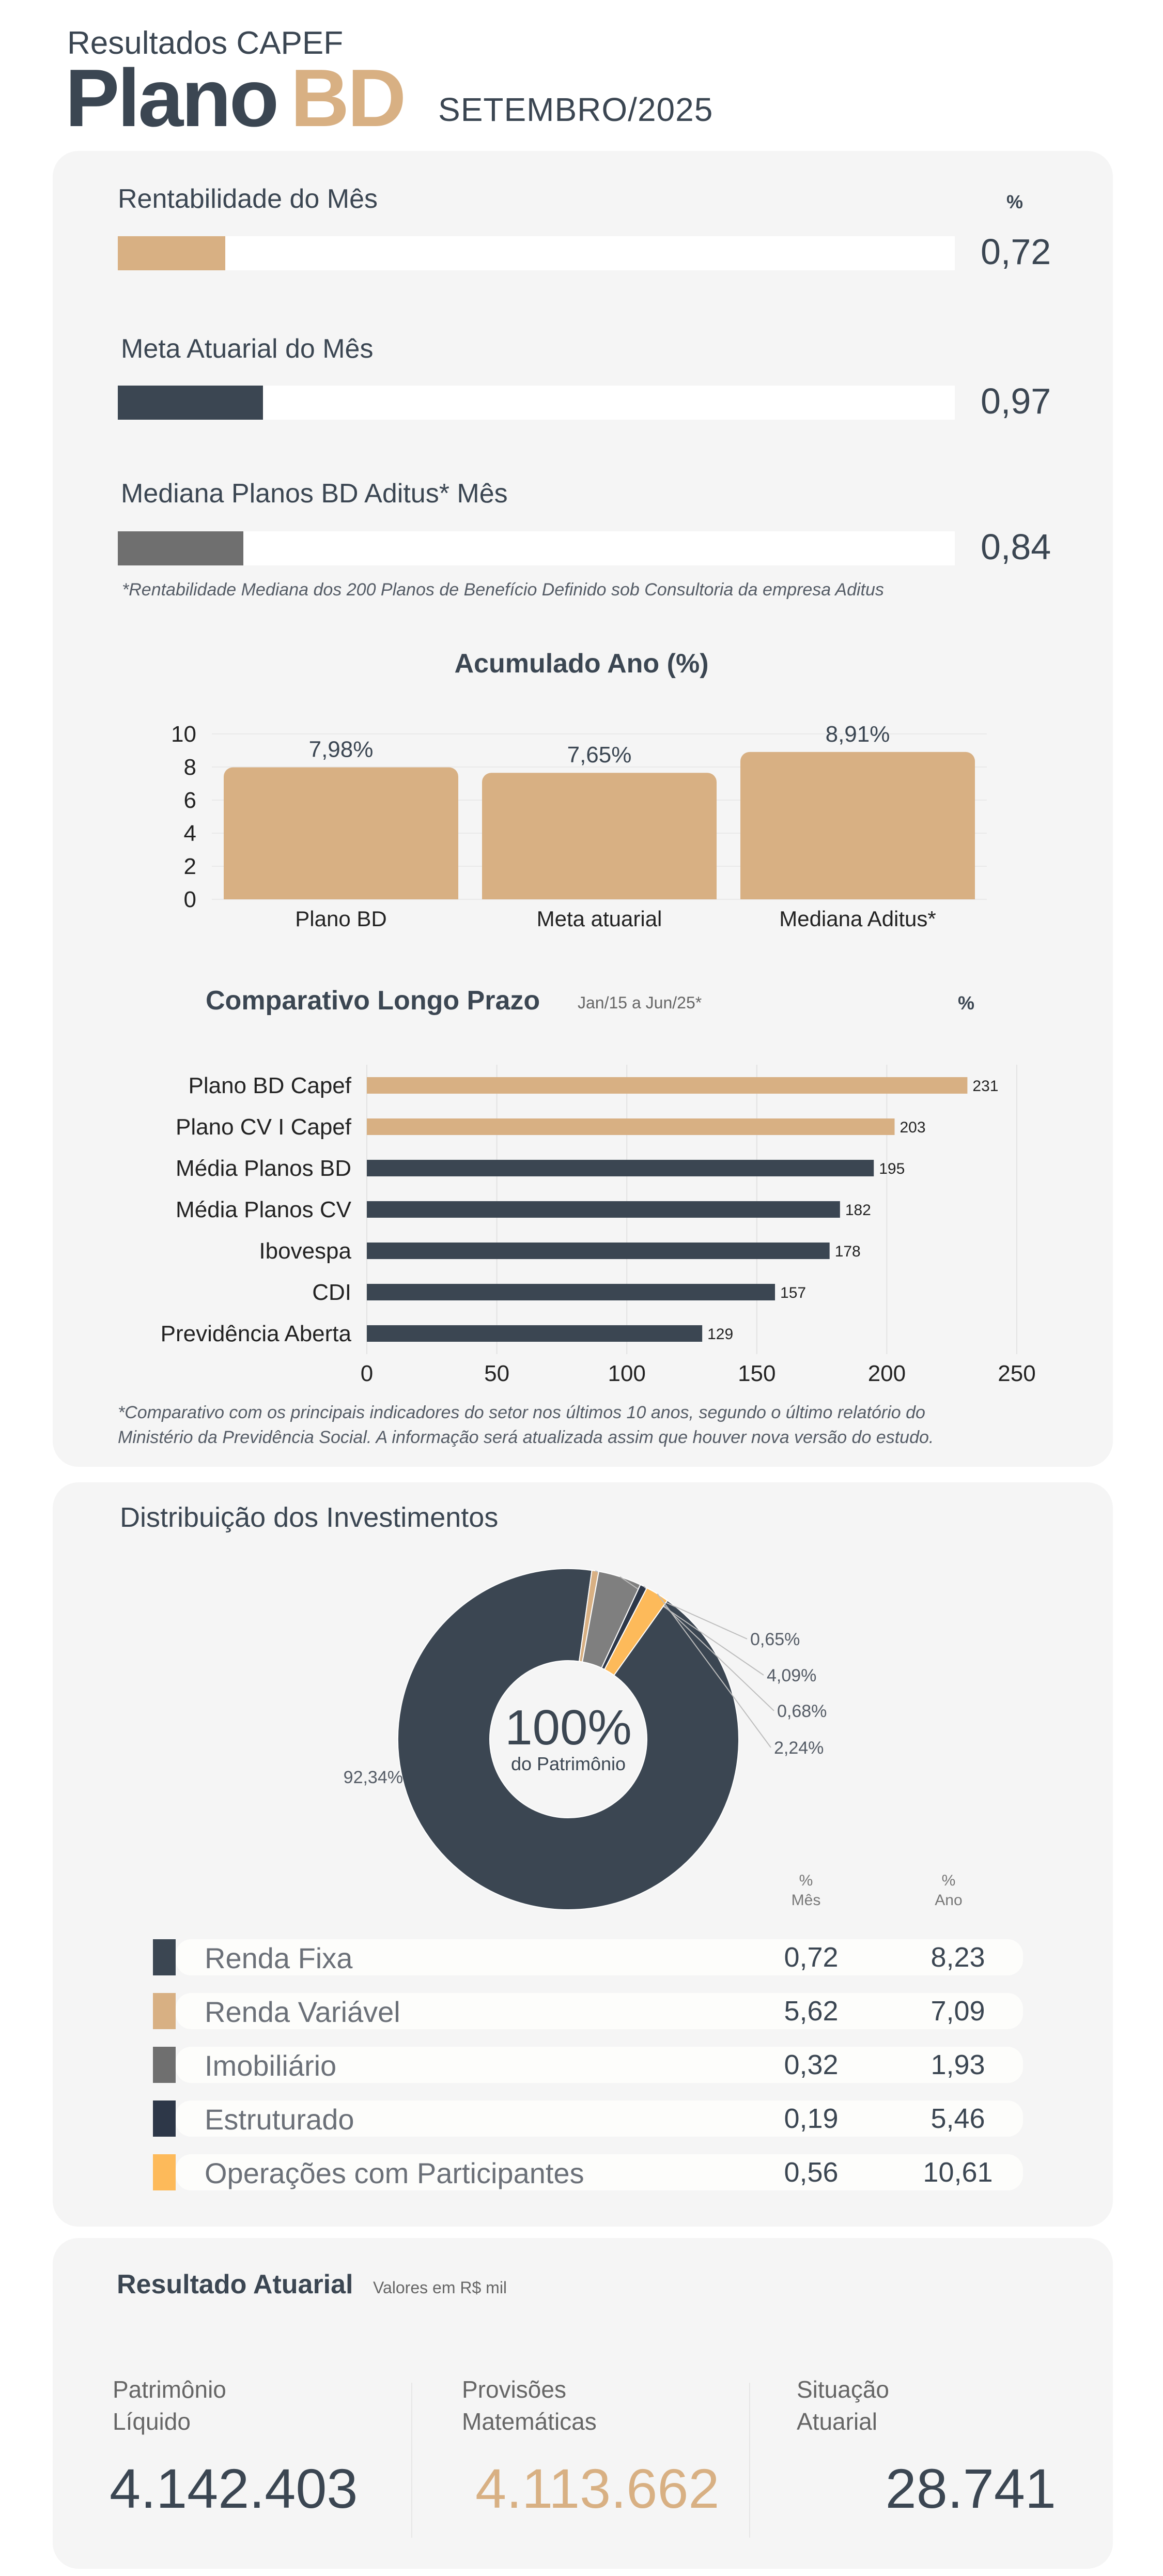 The height and width of the screenshot is (2576, 1163). Describe the element at coordinates (302, 2012) in the screenshot. I see `distribution-label-1: Renda Variável` at that location.